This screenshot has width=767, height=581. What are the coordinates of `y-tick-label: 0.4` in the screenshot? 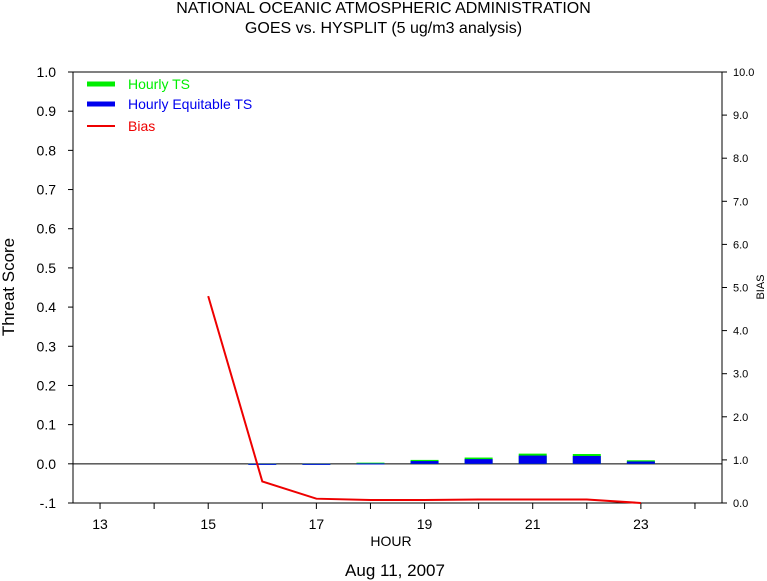 It's located at (47, 307).